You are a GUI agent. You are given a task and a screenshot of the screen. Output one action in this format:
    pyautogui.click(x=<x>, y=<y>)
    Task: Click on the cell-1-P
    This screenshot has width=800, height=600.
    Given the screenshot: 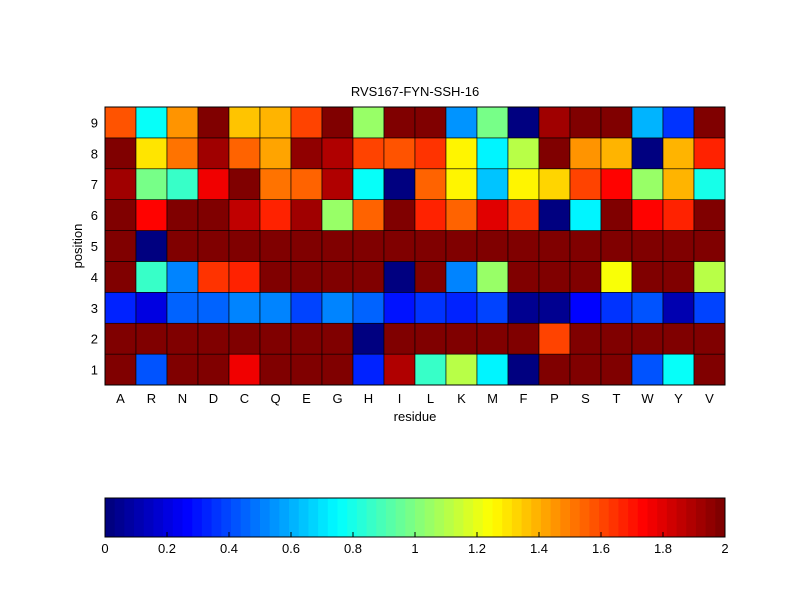 What is the action you would take?
    pyautogui.click(x=554, y=369)
    